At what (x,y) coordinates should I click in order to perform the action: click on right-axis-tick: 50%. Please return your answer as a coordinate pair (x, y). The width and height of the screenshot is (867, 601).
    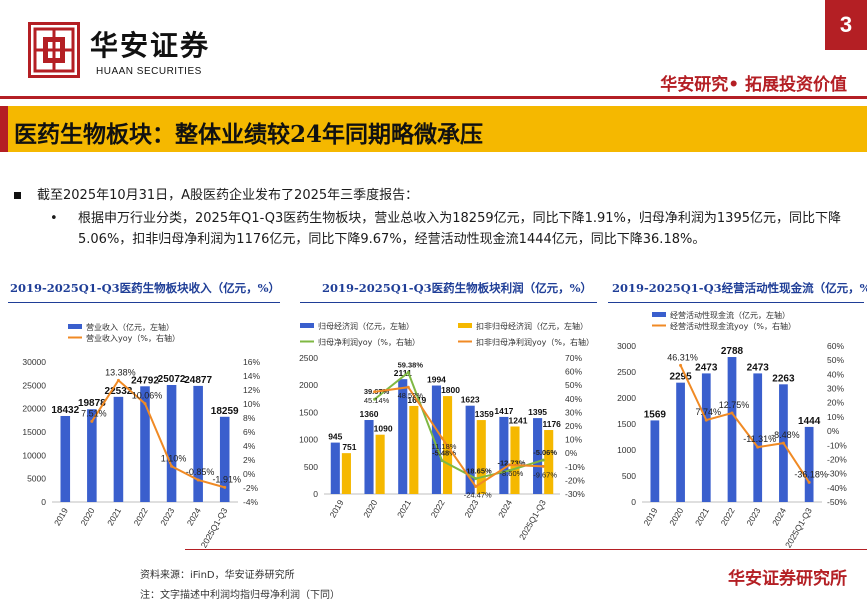
    Looking at the image, I should click on (835, 360).